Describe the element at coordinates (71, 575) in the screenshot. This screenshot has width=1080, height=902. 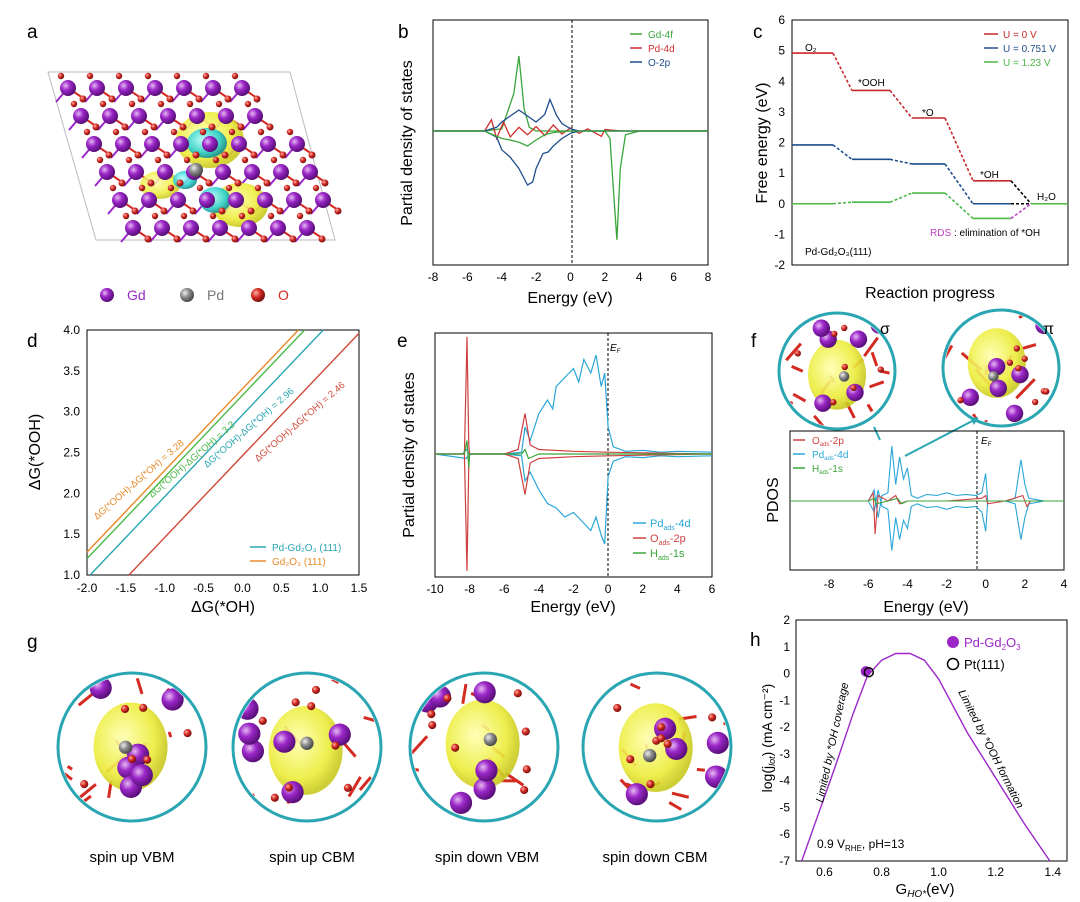
I see `y-tick-label: 1.0` at that location.